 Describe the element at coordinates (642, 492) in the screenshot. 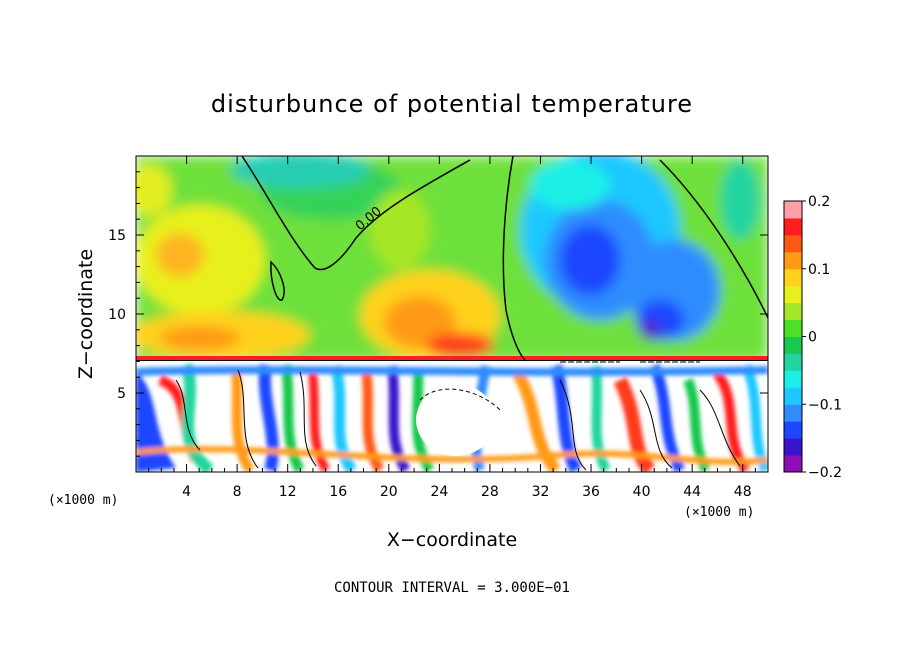

I see `x-tick-label: 40` at that location.